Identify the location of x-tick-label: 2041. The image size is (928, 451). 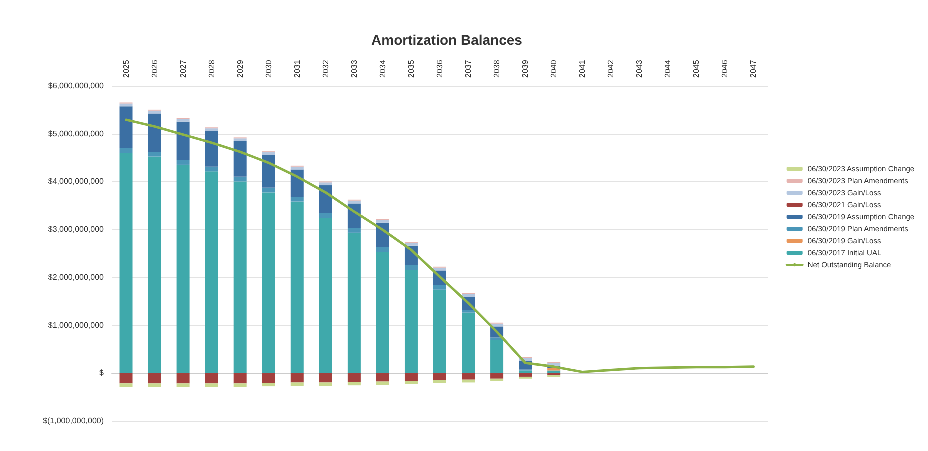
(583, 69).